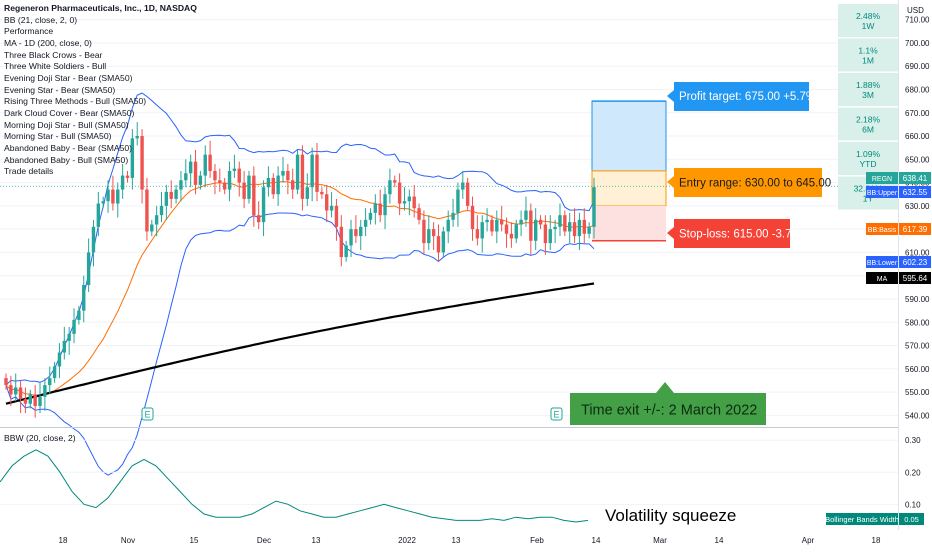 The image size is (932, 555). What do you see at coordinates (29, 31) in the screenshot?
I see `legend-item: Performance` at bounding box center [29, 31].